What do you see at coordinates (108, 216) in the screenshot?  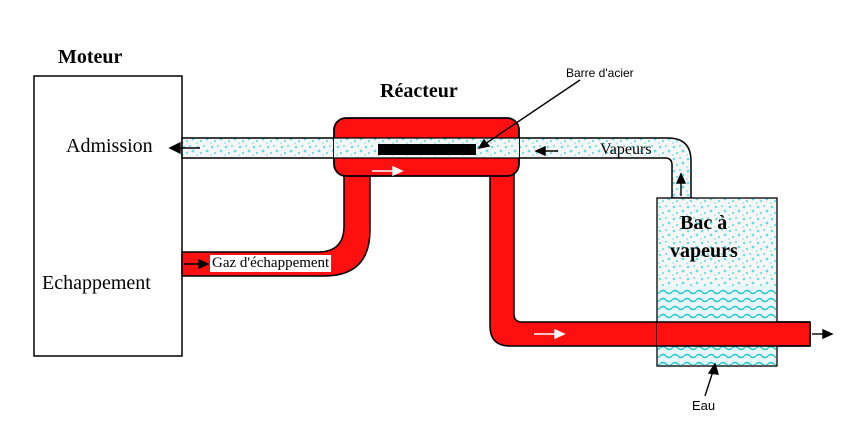 I see `engine-box` at bounding box center [108, 216].